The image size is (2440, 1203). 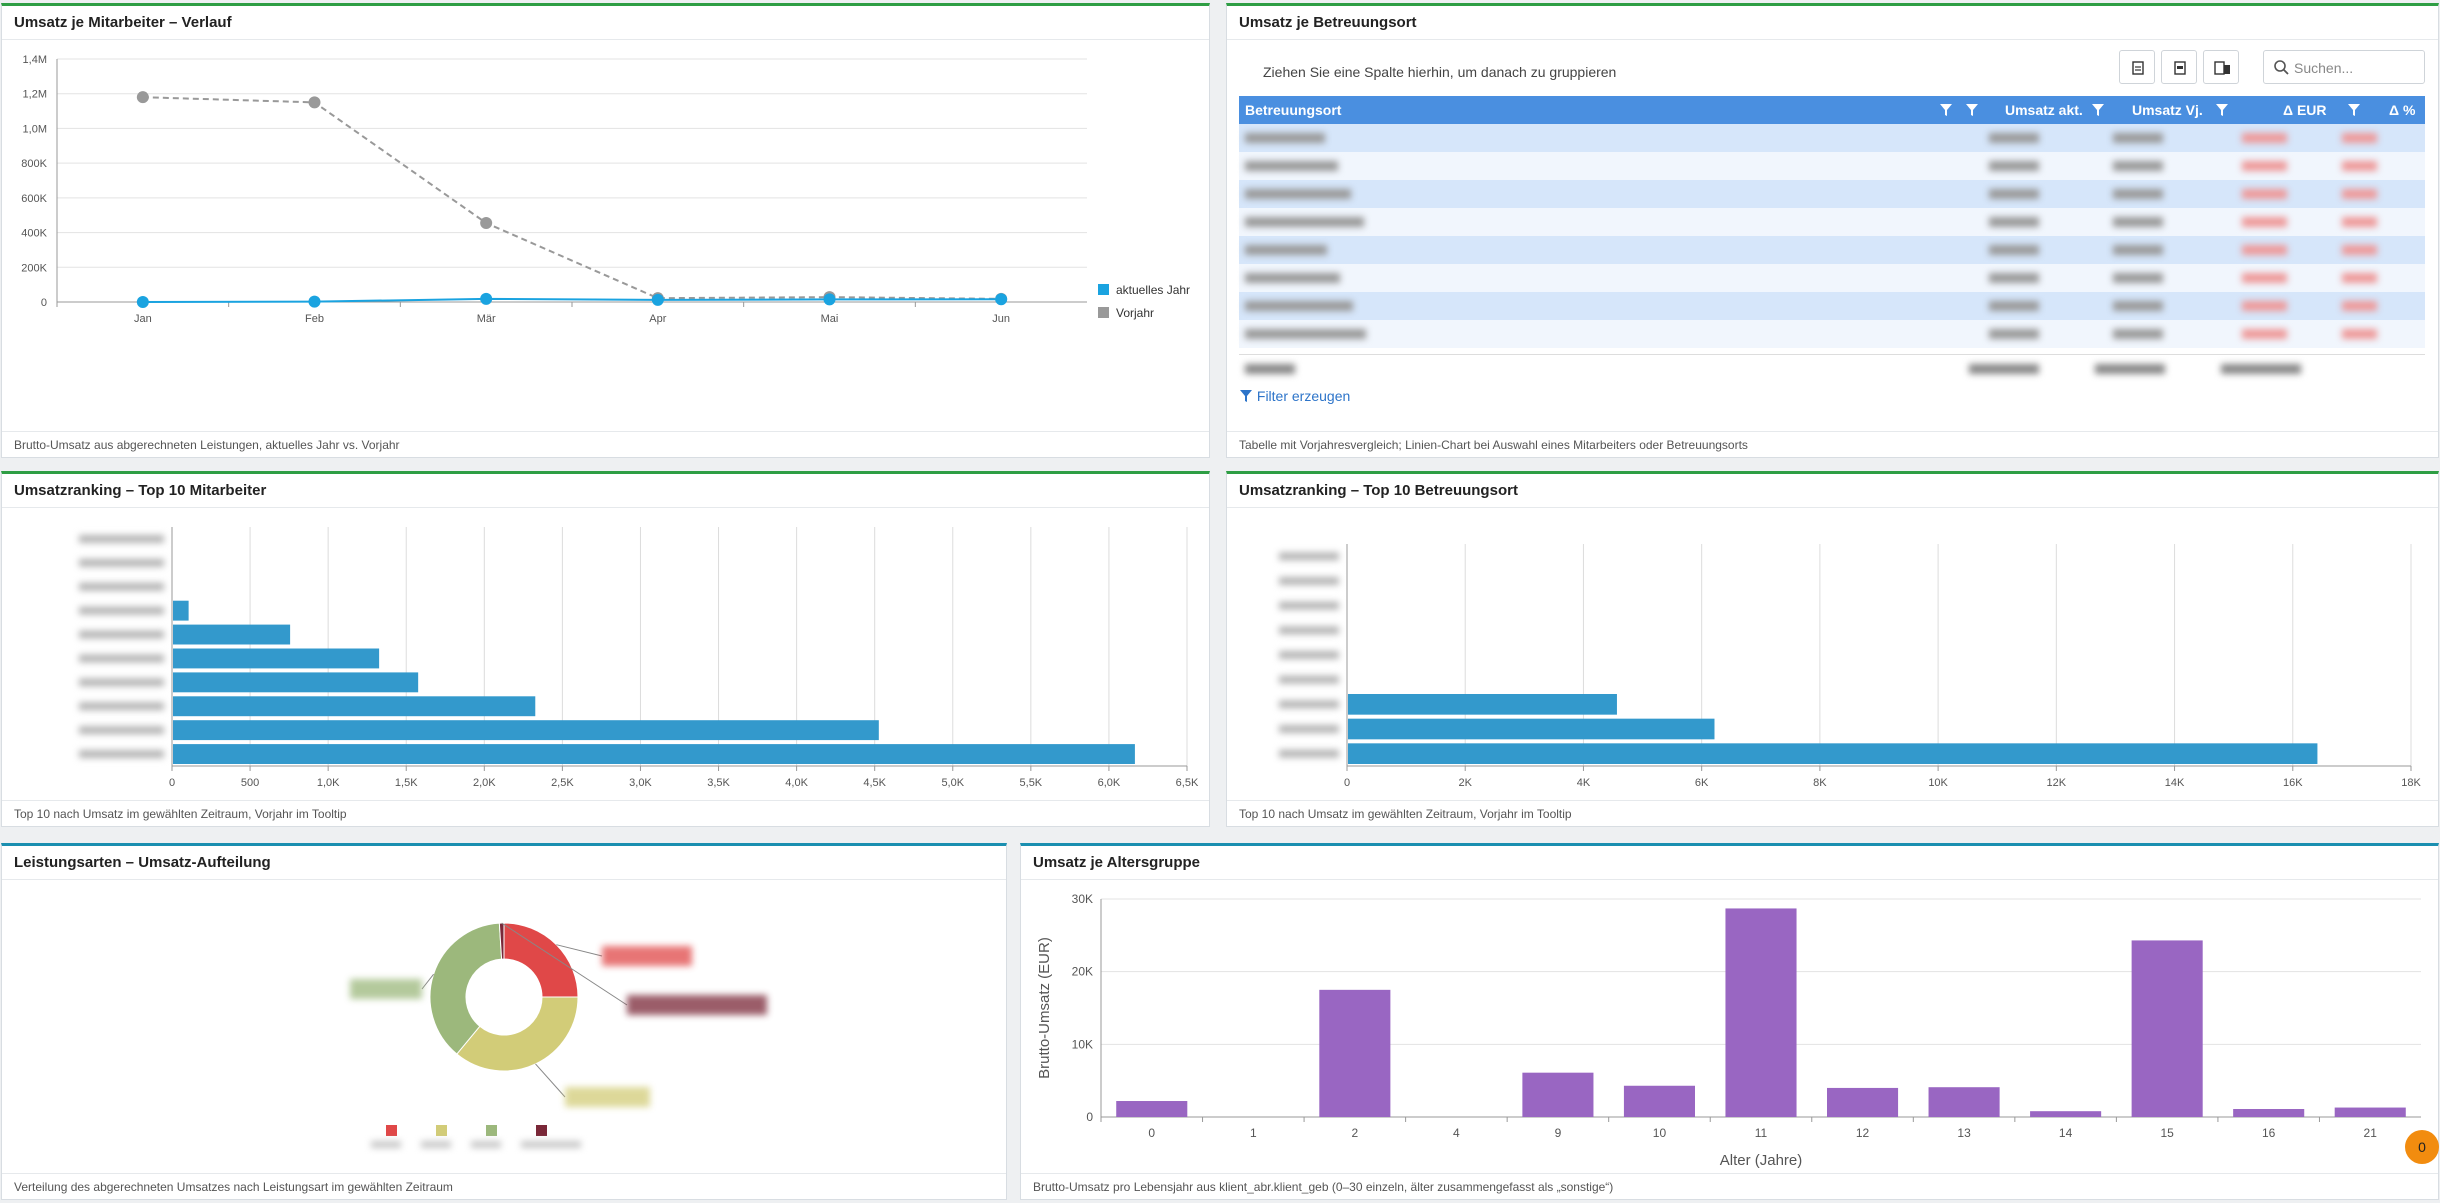 What do you see at coordinates (2422, 1147) in the screenshot?
I see `notification-badge: 0` at bounding box center [2422, 1147].